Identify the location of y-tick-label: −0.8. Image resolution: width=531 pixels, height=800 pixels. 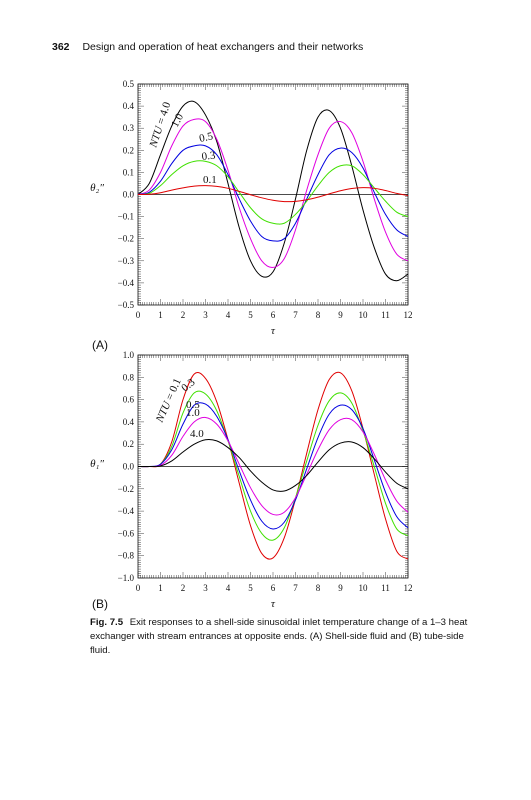
(126, 556).